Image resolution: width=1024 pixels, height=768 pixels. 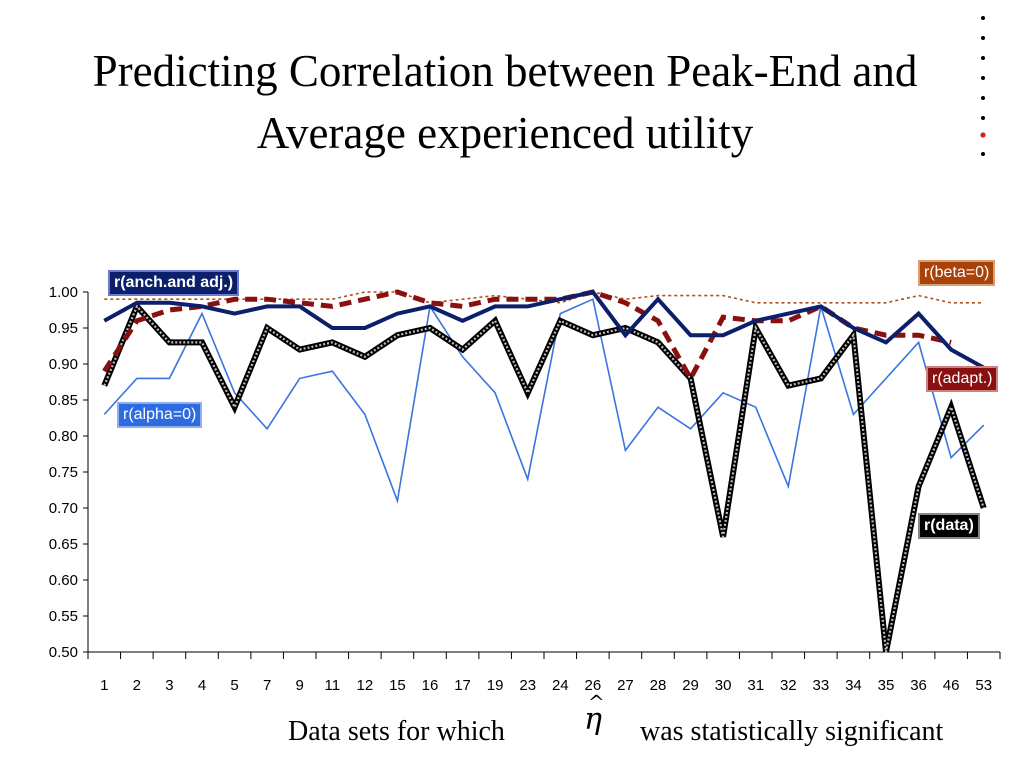 What do you see at coordinates (821, 685) in the screenshot?
I see `x-tick-label: 33` at bounding box center [821, 685].